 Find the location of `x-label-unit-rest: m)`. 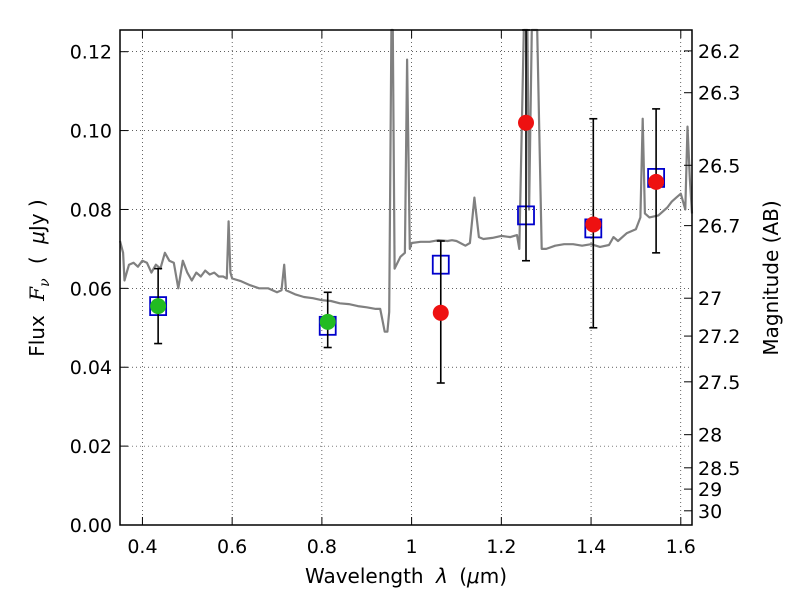

x-label-unit-rest: m) is located at coordinates (493, 576).